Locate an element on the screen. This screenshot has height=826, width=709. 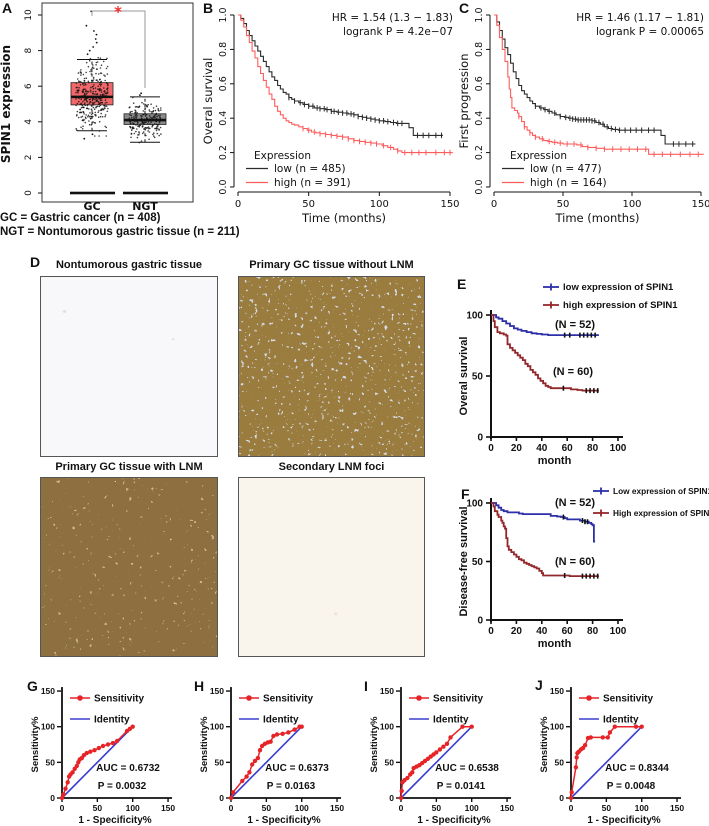
svg-text: Low expression of SPIN1 is located at coordinates (661, 491).